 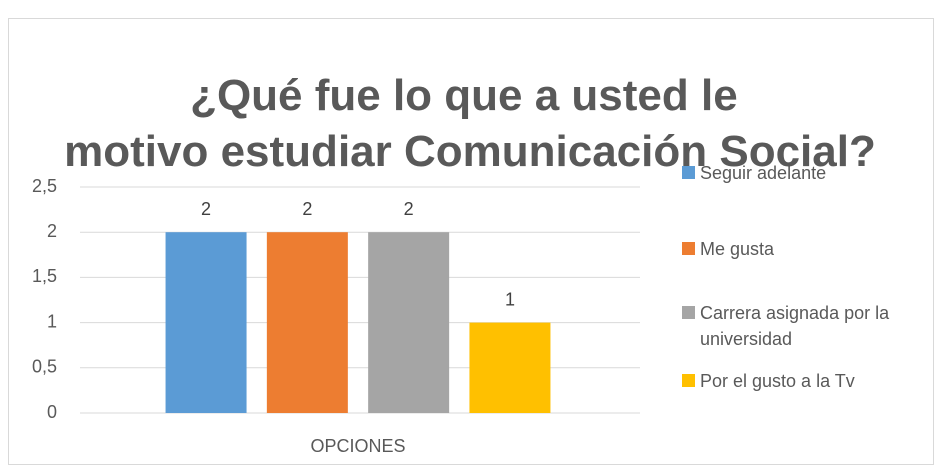 I want to click on y-tick-label: 2,5, so click(x=44, y=186).